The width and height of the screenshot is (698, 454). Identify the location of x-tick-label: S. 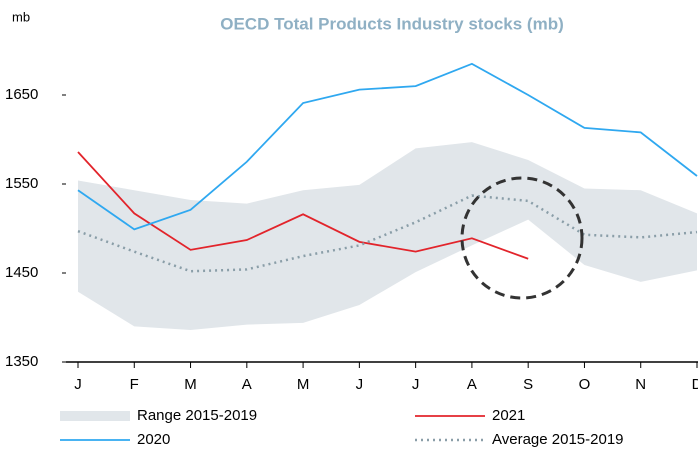
(528, 384).